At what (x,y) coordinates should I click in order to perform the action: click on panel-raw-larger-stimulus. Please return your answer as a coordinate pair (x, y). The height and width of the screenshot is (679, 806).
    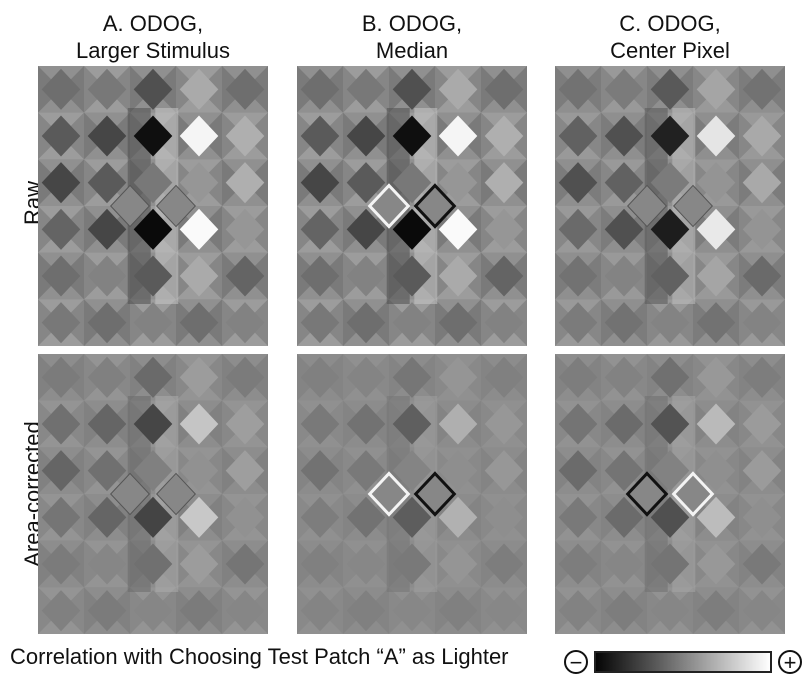
    Looking at the image, I should click on (153, 206).